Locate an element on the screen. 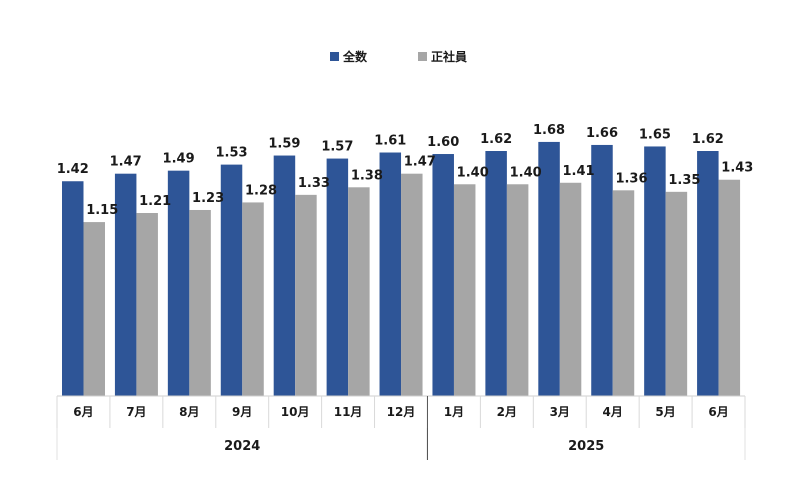 The image size is (800, 494). category-label: 8月 is located at coordinates (189, 412).